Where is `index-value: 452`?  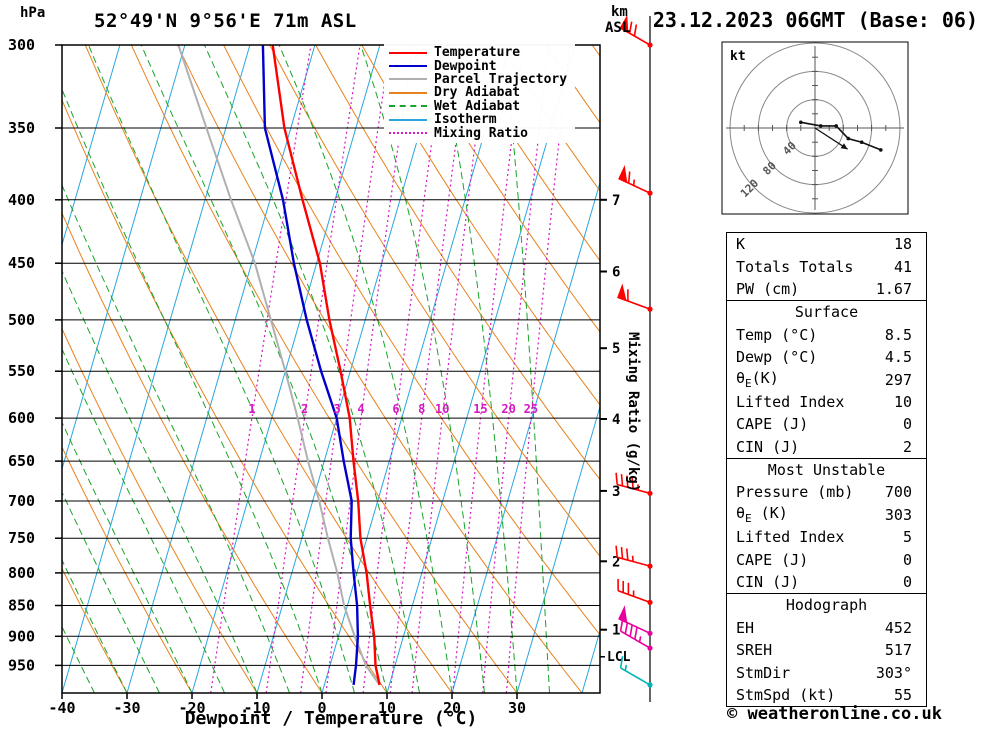 index-value: 452 is located at coordinates (898, 627).